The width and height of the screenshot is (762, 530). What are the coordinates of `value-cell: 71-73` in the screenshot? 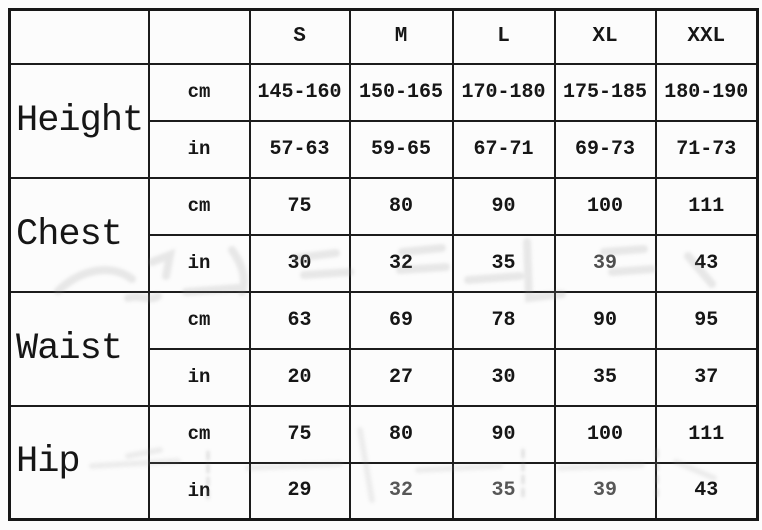 It's located at (706, 149).